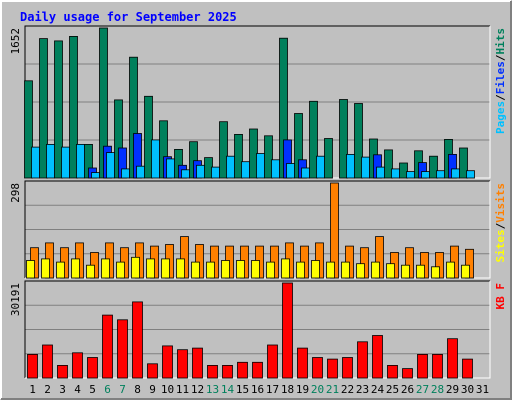 Image resolution: width=512 pixels, height=400 pixels. What do you see at coordinates (15, 193) in the screenshot?
I see `panel-max-label: 298` at bounding box center [15, 193].